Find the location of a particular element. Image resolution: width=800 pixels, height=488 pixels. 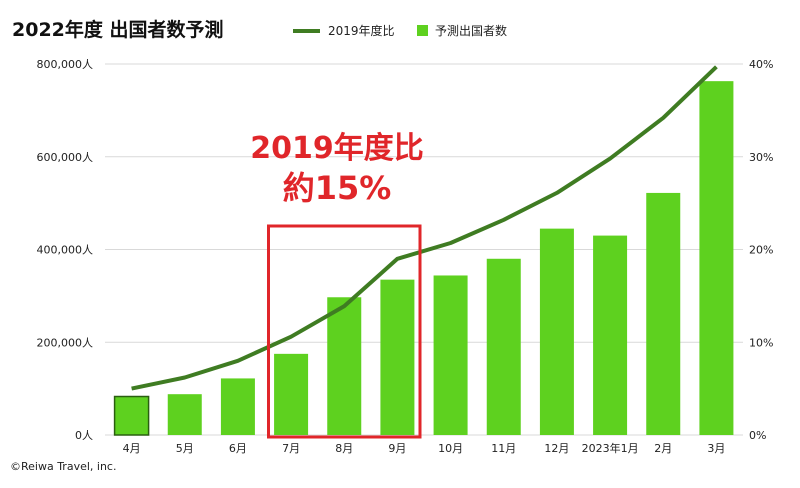

highlight-box is located at coordinates (344, 331).